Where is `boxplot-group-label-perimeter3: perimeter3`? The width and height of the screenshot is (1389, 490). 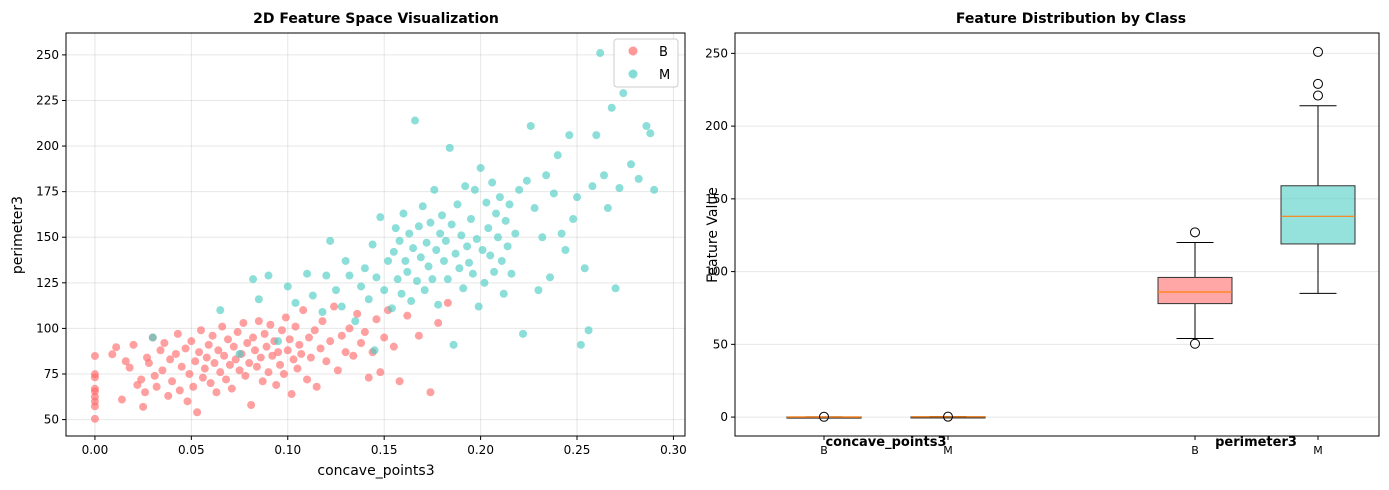
boxplot-group-label-perimeter3: perimeter3 is located at coordinates (1256, 442).